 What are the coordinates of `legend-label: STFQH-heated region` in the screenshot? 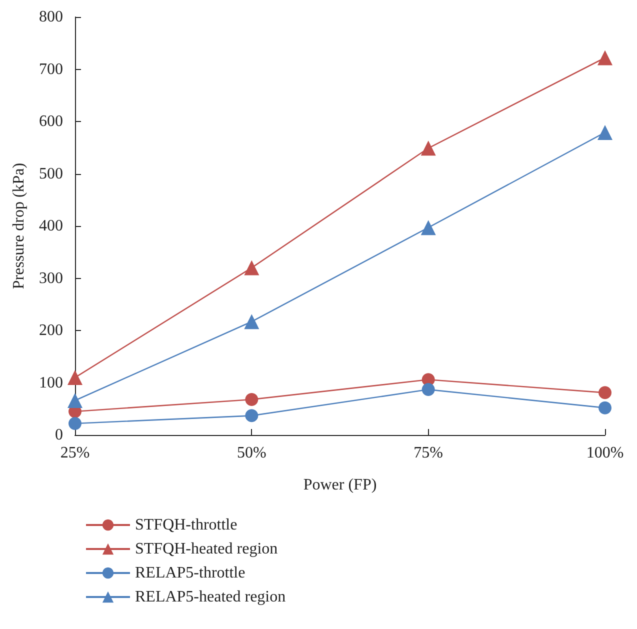 It's located at (206, 549).